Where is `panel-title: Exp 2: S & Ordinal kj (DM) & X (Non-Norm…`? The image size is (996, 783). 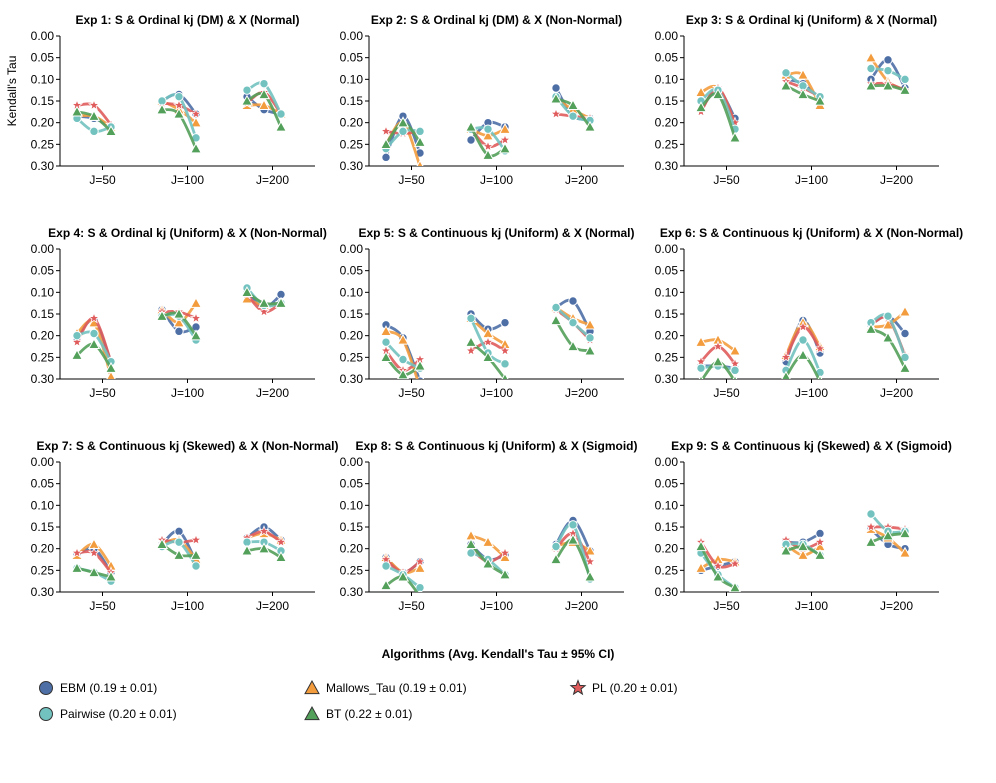
panel-title: Exp 2: S & Ordinal kj (DM) & X (Non-Norm… is located at coordinates (496, 20).